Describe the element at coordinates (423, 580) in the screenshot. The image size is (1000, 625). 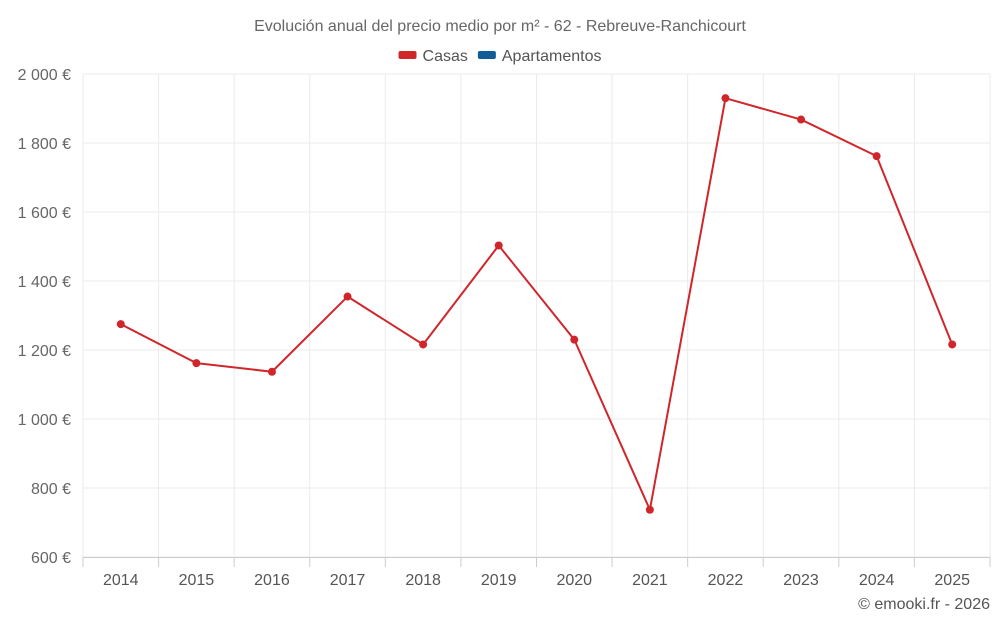
I see `x-tick-label: 2018` at that location.